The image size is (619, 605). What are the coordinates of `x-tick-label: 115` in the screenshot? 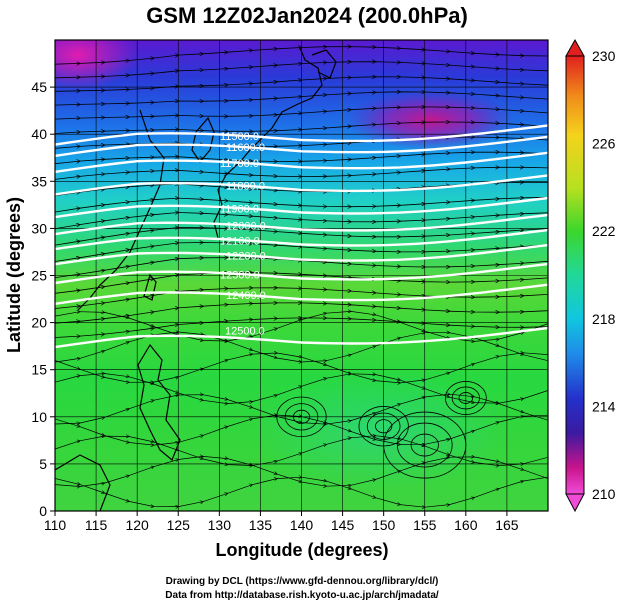 It's located at (96, 525).